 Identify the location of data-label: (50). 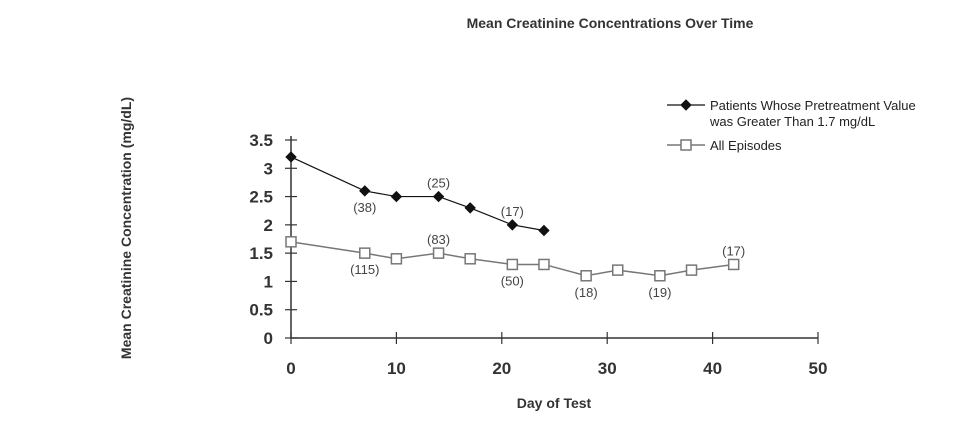
(512, 280).